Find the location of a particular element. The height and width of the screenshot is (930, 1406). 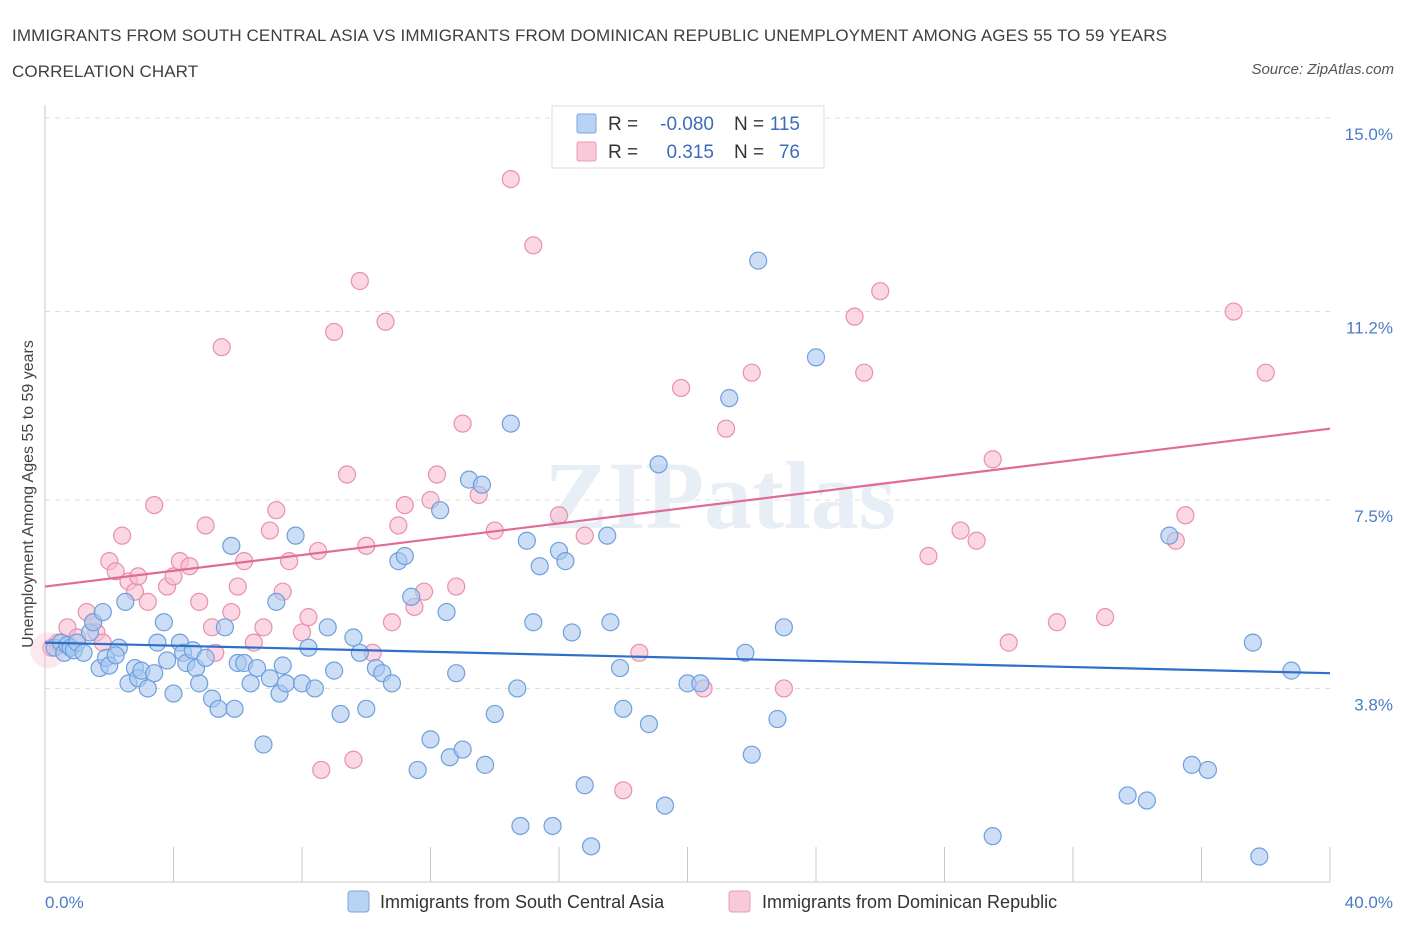

legend-box is located at coordinates (688, 137).